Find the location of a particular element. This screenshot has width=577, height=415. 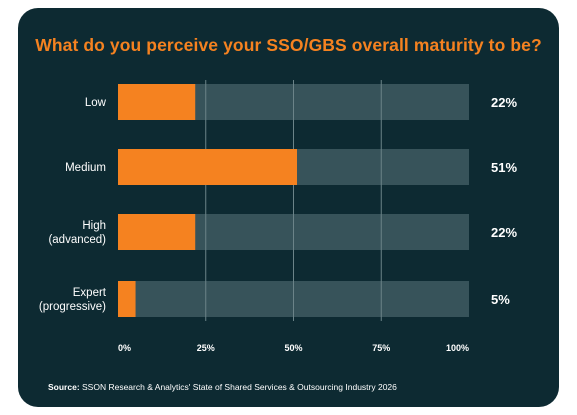

category-label-line: Expert is located at coordinates (90, 293).